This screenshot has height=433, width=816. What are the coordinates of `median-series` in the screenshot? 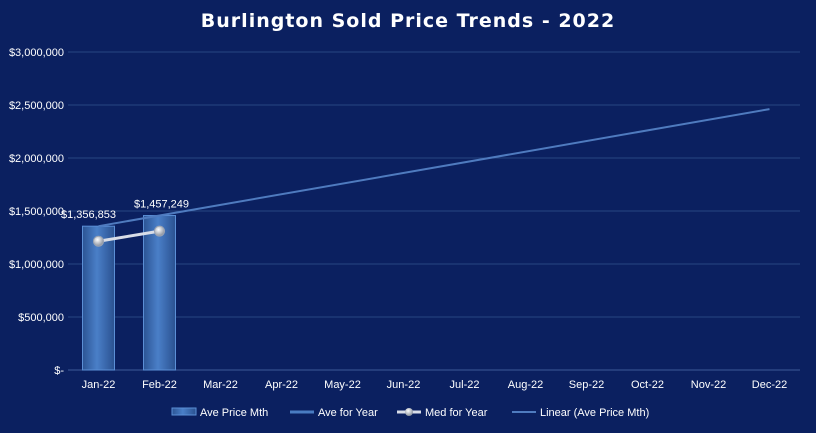 It's located at (129, 236).